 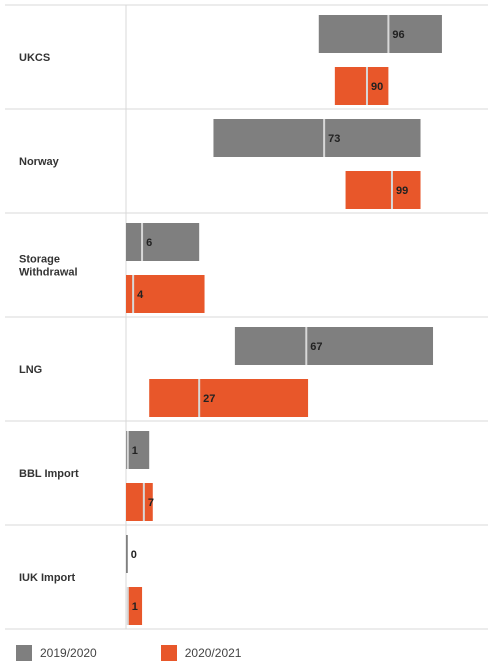 What do you see at coordinates (402, 191) in the screenshot?
I see `data-label: 99` at bounding box center [402, 191].